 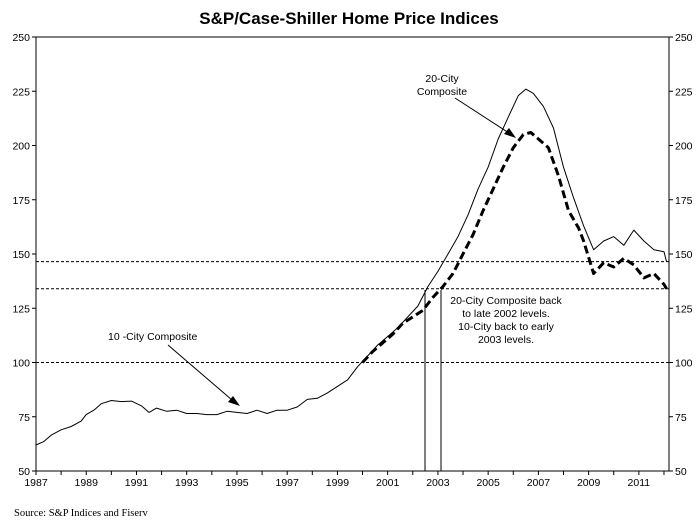 I want to click on y-axis-right: 50 75 100 125 150 175 200 225 250, so click(x=681, y=255).